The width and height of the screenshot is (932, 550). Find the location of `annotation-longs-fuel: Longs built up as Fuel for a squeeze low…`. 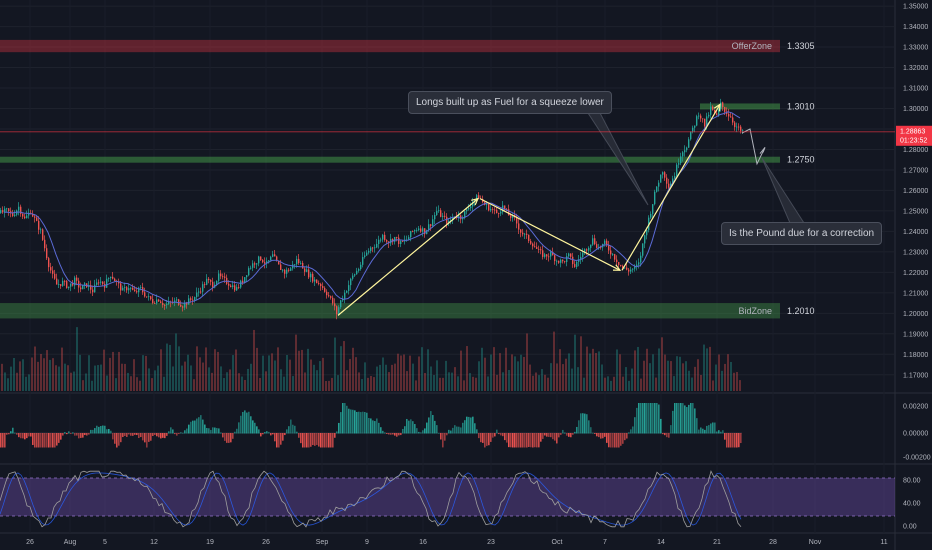

annotation-longs-fuel: Longs built up as Fuel for a squeeze low… is located at coordinates (510, 102).